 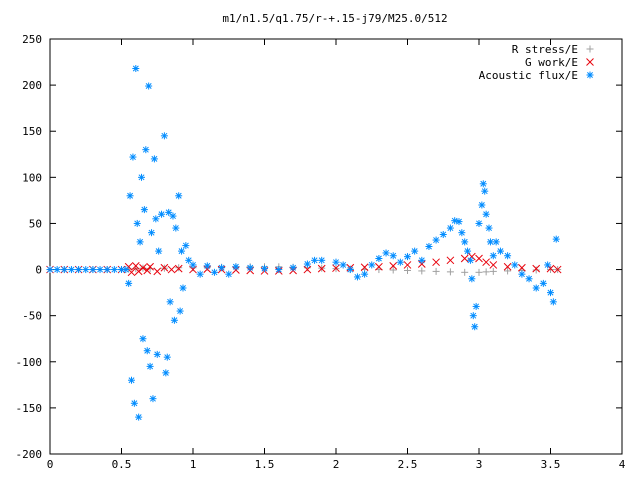 What do you see at coordinates (32, 177) in the screenshot?
I see `y-tick-label: 100` at bounding box center [32, 177].